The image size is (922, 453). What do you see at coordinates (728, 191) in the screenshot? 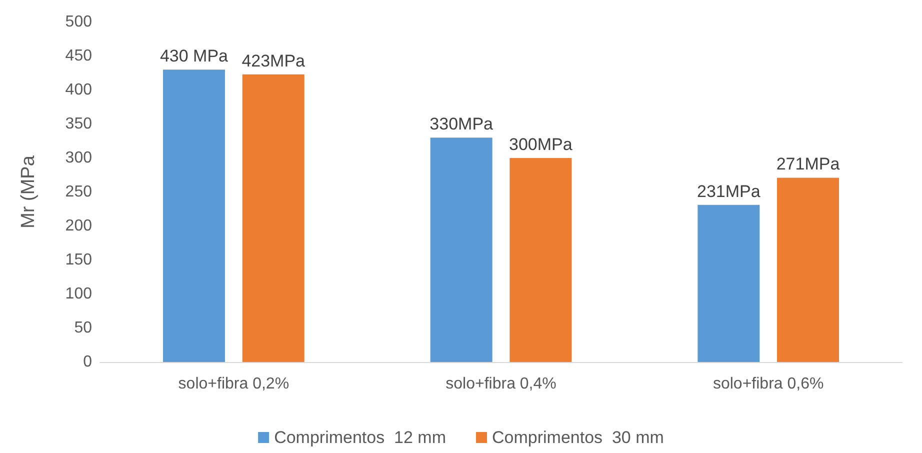
I see `data-label: 231MPa` at bounding box center [728, 191].